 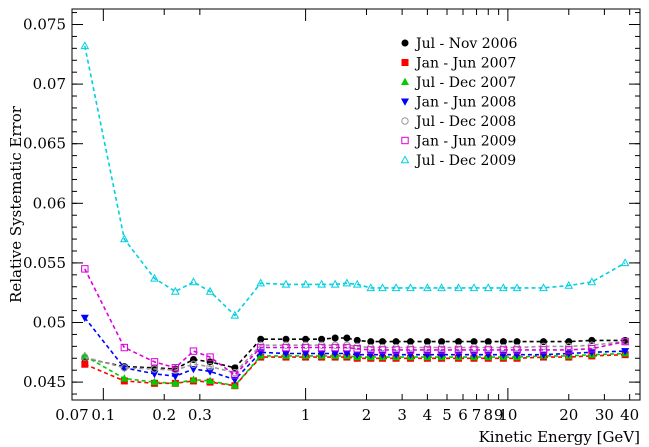 What do you see at coordinates (402, 415) in the screenshot?
I see `x-tick-label: 3` at bounding box center [402, 415].